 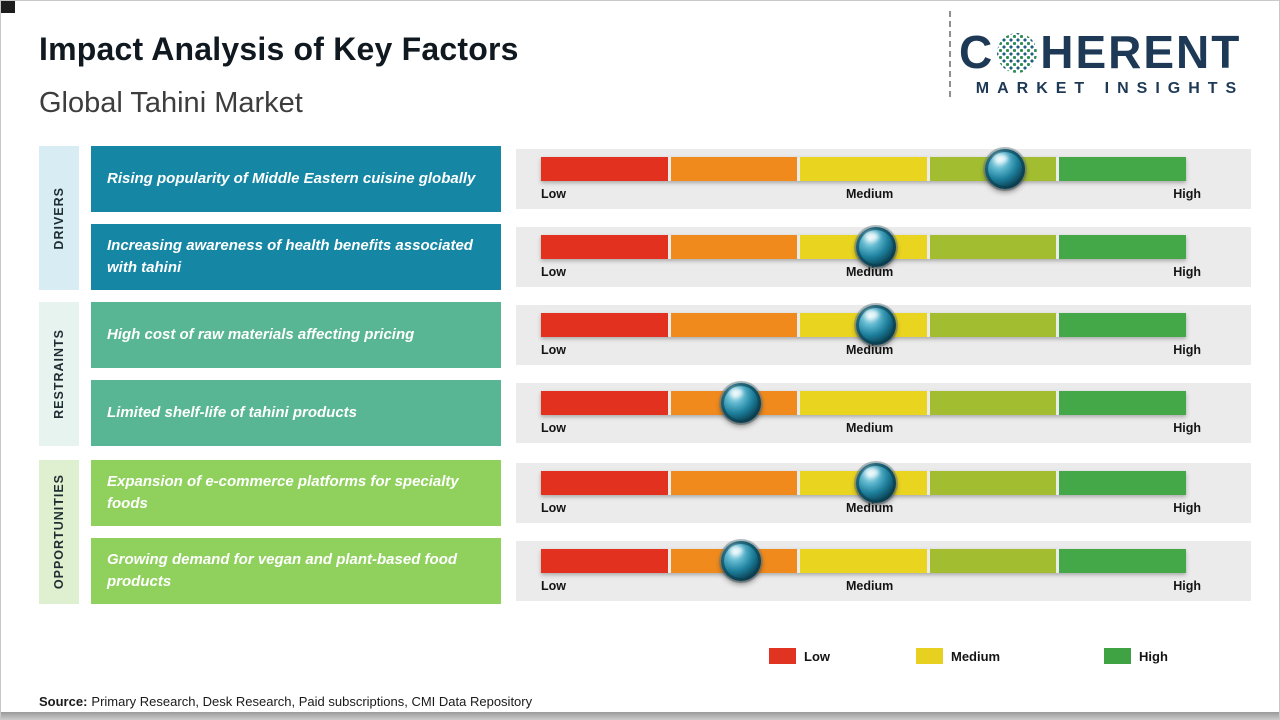 I want to click on legend-swatch-high, so click(x=1117, y=656).